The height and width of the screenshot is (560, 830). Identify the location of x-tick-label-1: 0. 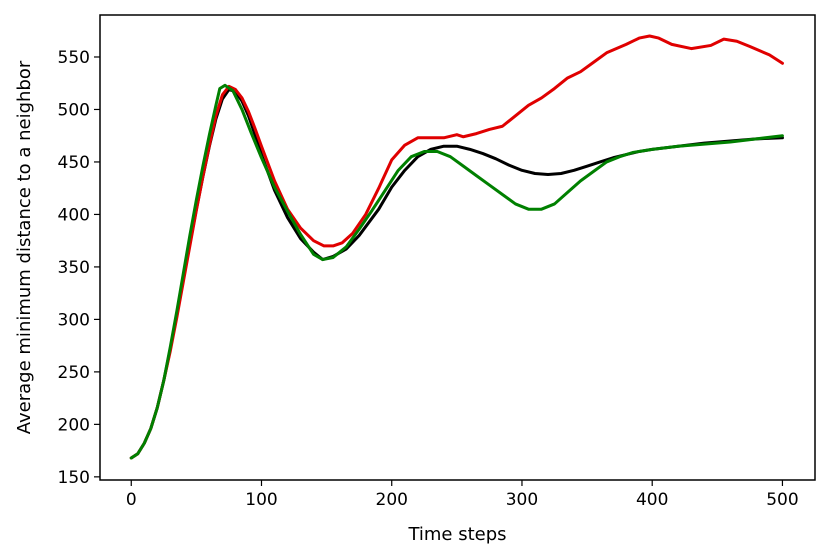
(131, 500).